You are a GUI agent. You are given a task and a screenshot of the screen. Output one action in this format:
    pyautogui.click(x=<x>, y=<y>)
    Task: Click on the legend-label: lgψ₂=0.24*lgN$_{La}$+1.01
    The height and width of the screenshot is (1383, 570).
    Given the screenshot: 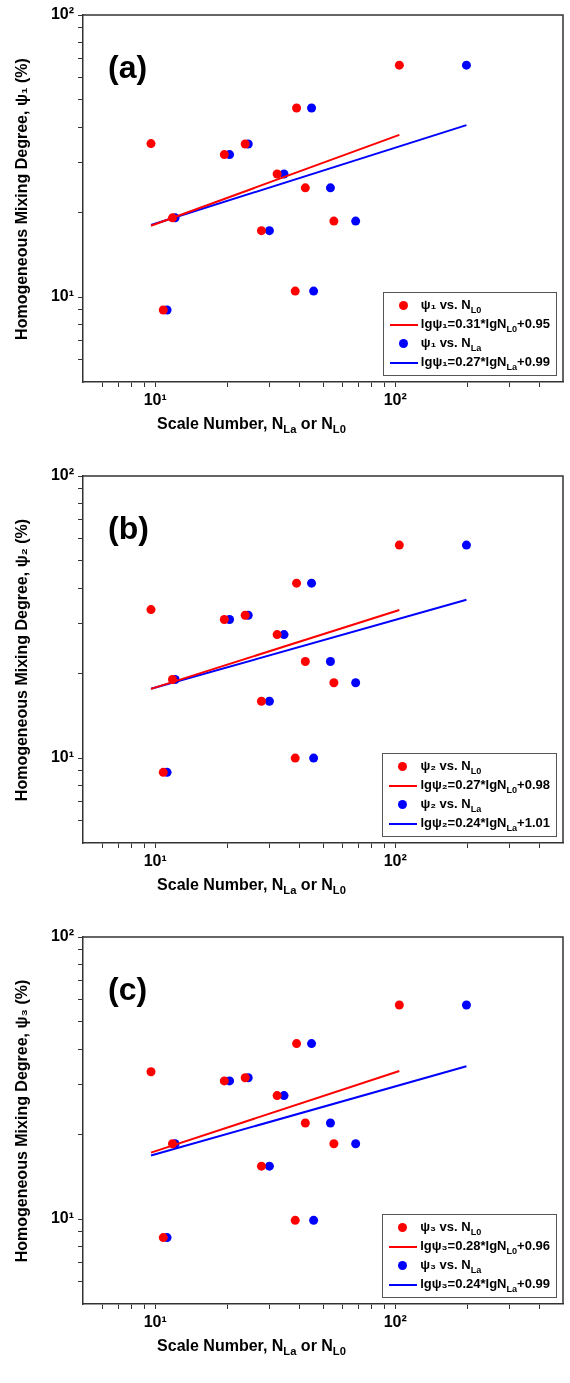 What is the action you would take?
    pyautogui.click(x=485, y=823)
    